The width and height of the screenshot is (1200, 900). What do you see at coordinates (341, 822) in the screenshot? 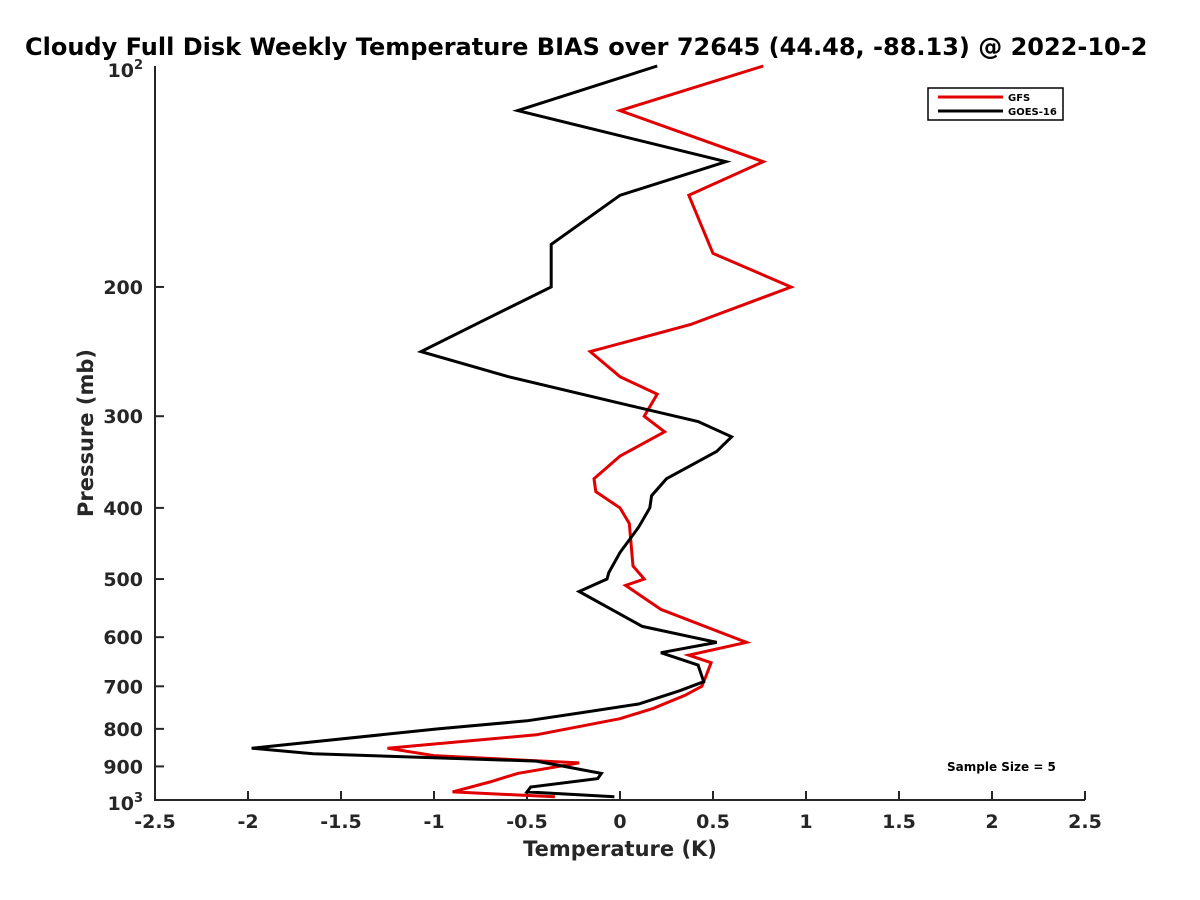
I see `x-tick-label: -1.5` at bounding box center [341, 822].